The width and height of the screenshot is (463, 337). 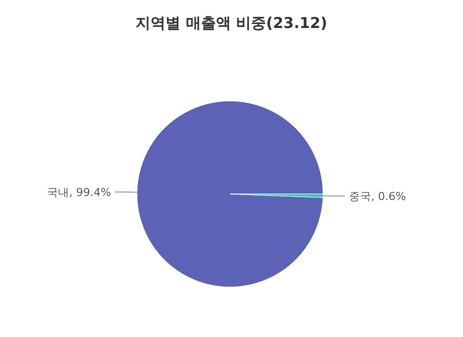 What do you see at coordinates (90, 193) in the screenshot?
I see `data-label: , 99.4%` at bounding box center [90, 193].